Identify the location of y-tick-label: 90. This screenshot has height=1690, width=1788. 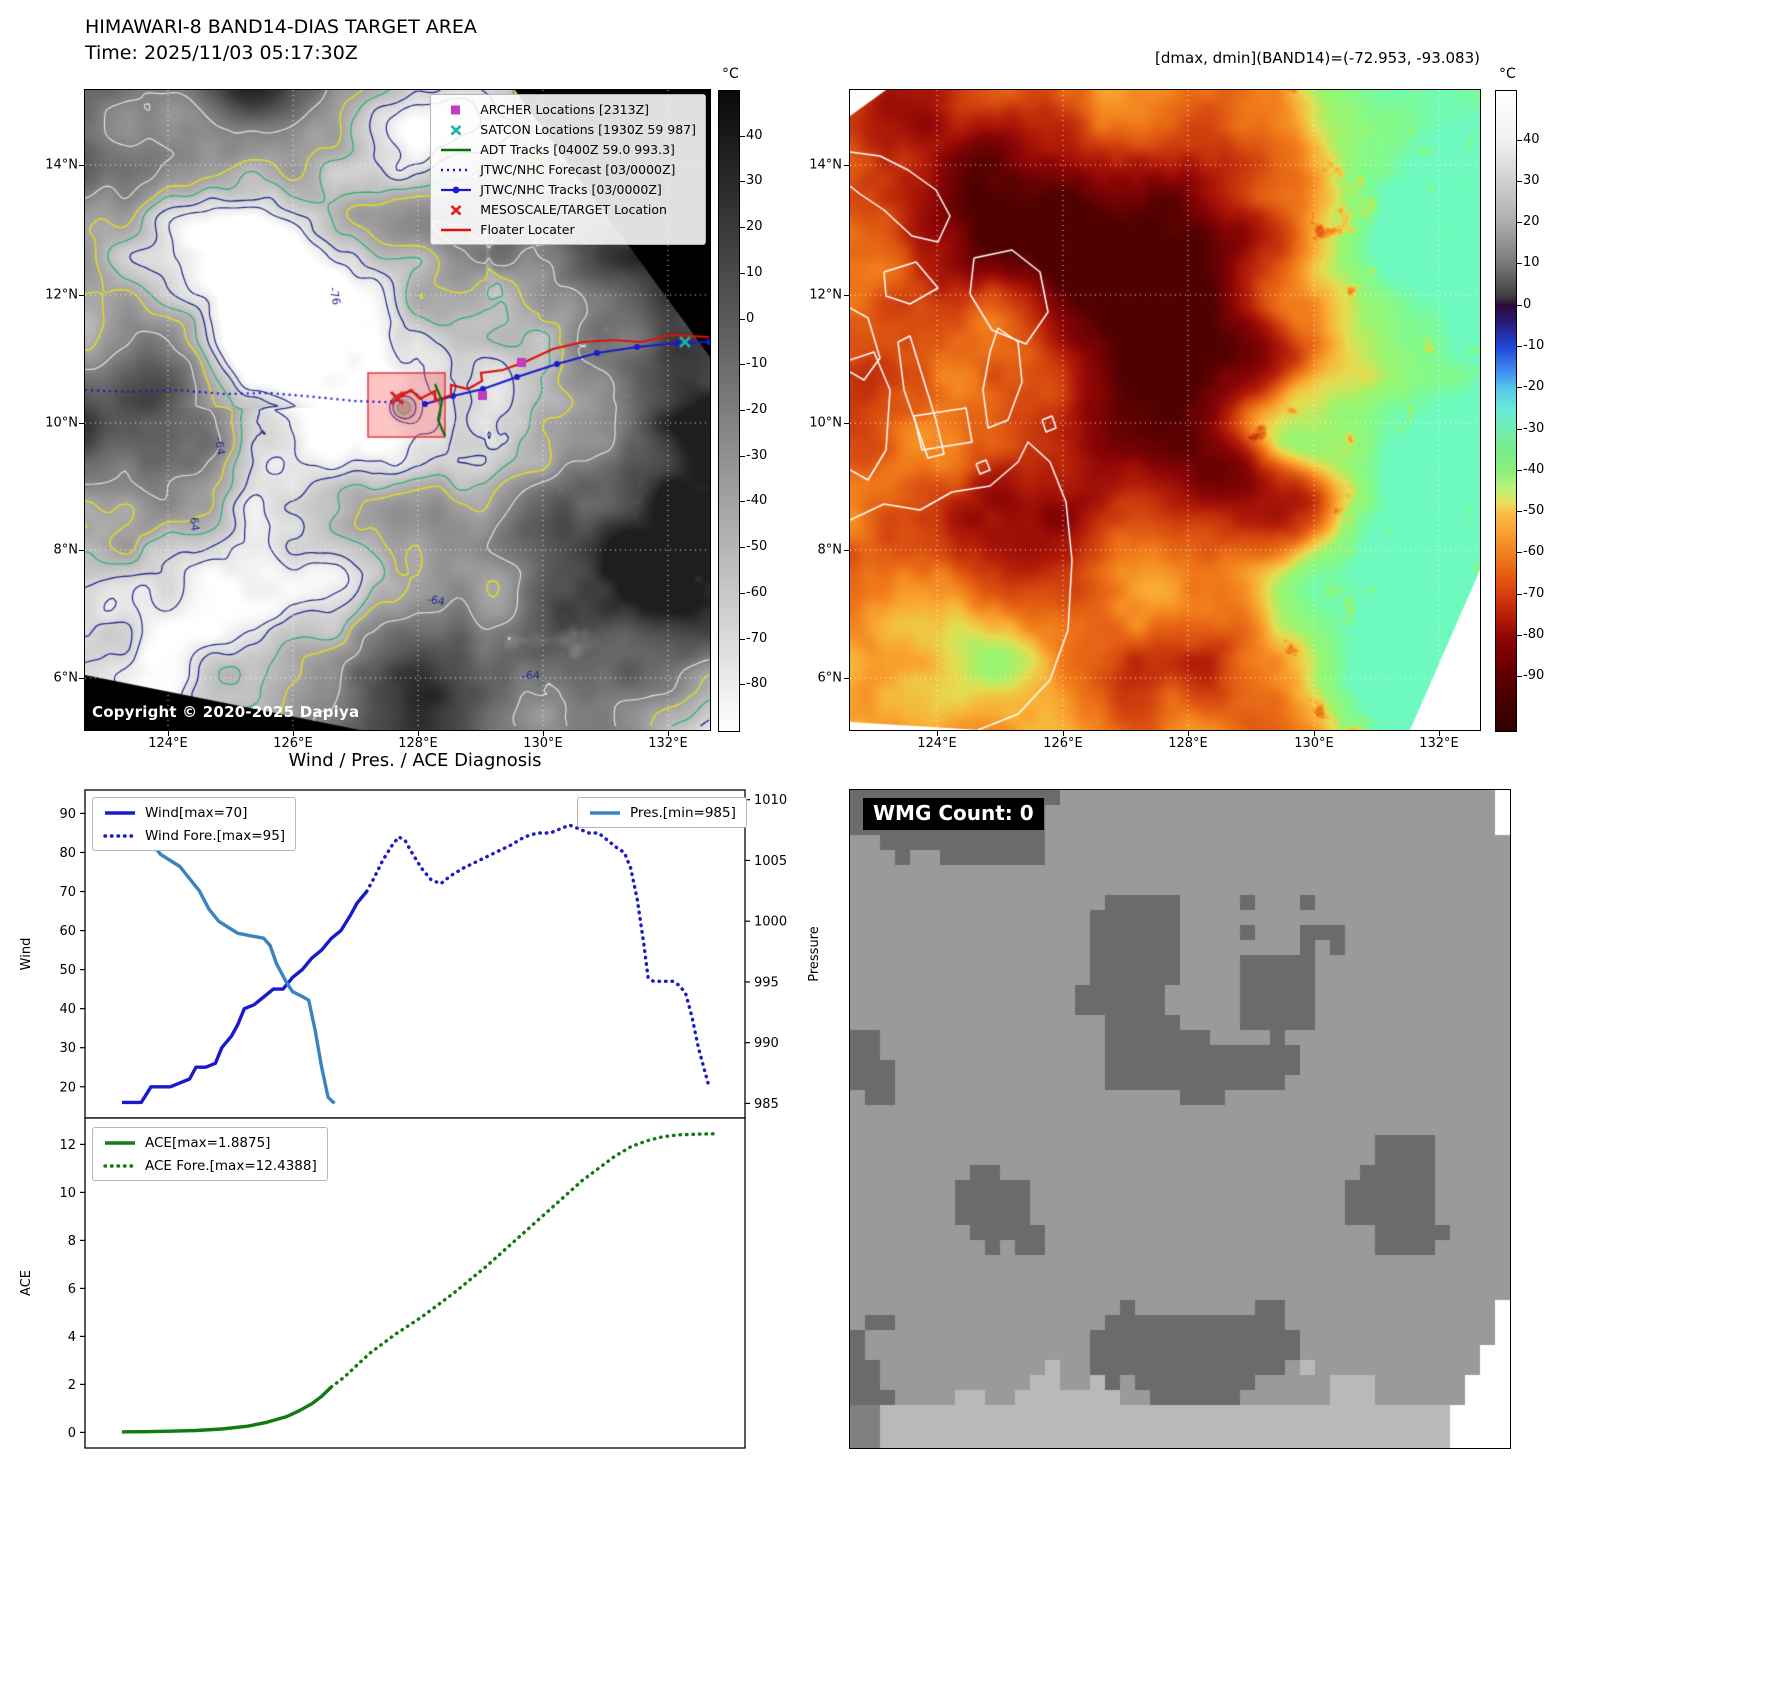
(67, 814).